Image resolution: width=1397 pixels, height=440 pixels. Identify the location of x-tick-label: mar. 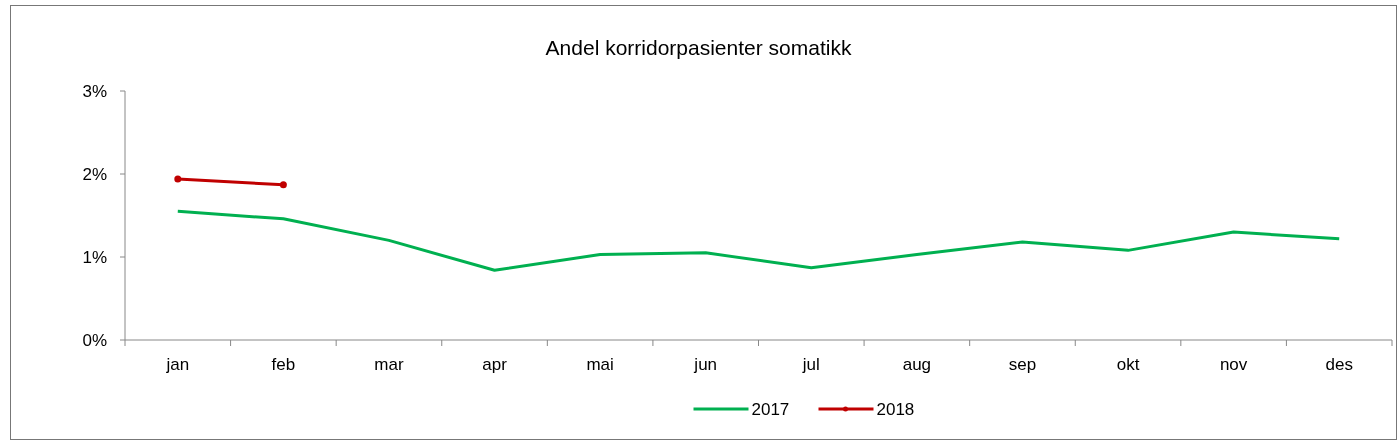
(389, 364).